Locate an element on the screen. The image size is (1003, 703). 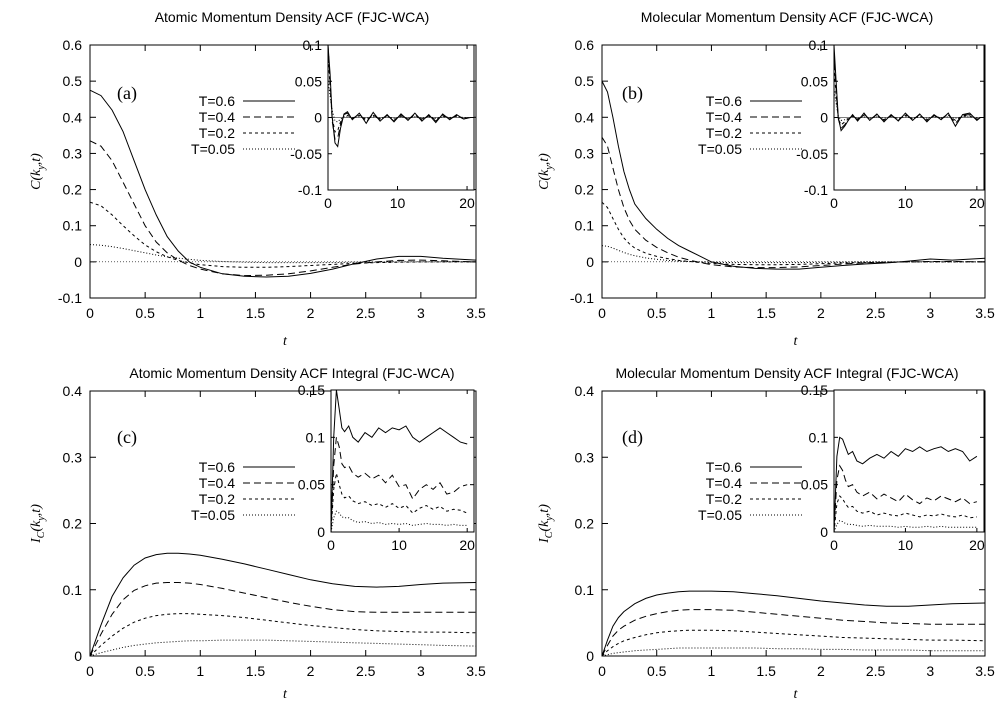
inset-x-tick-label: 0 is located at coordinates (328, 203).